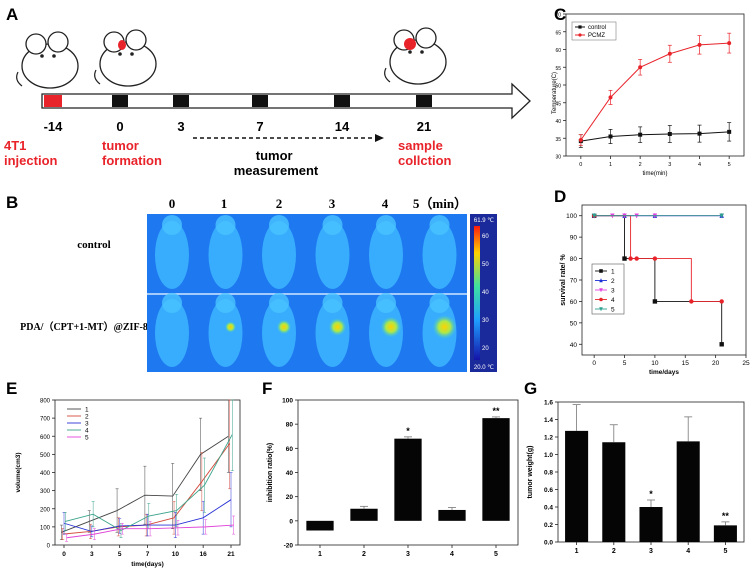 Image resolution: width=753 pixels, height=572 pixels. Describe the element at coordinates (548, 508) in the screenshot. I see `y-tick-label: 0.4` at that location.